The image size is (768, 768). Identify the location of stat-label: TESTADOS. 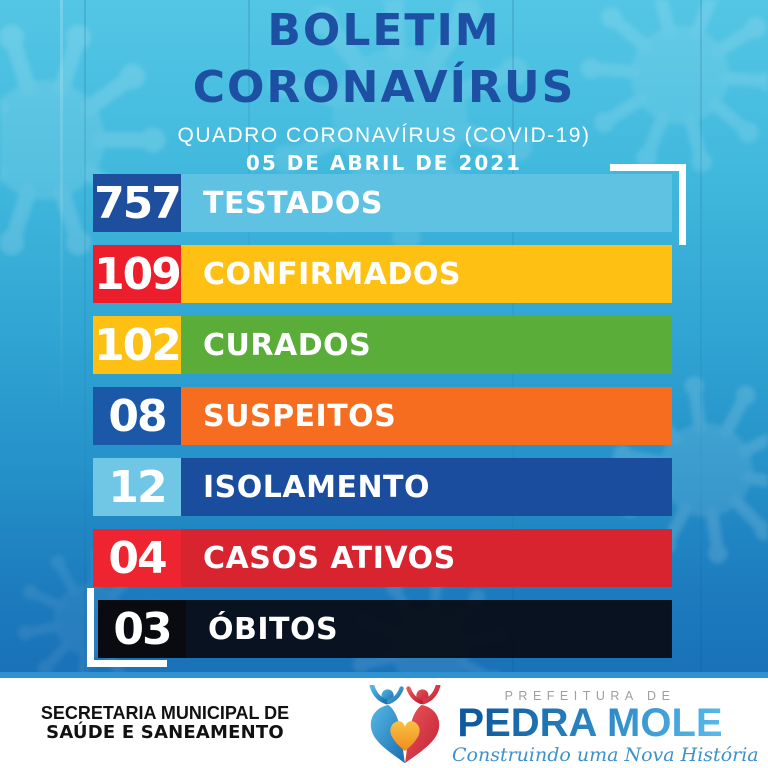
(426, 203).